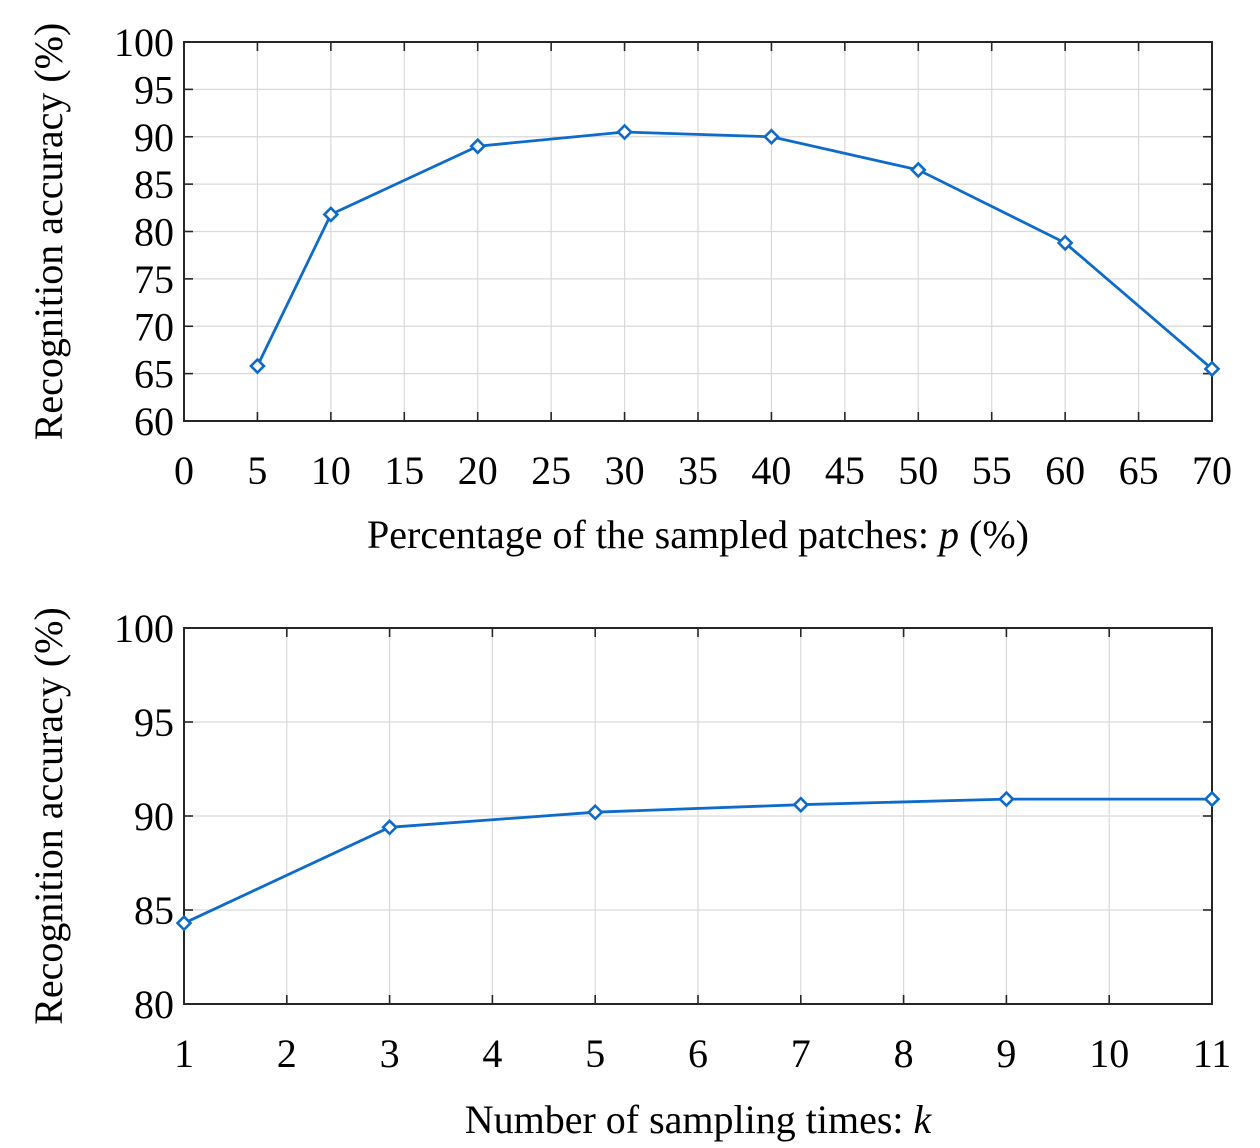  I want to click on x-tick-label: 70, so click(1212, 470).